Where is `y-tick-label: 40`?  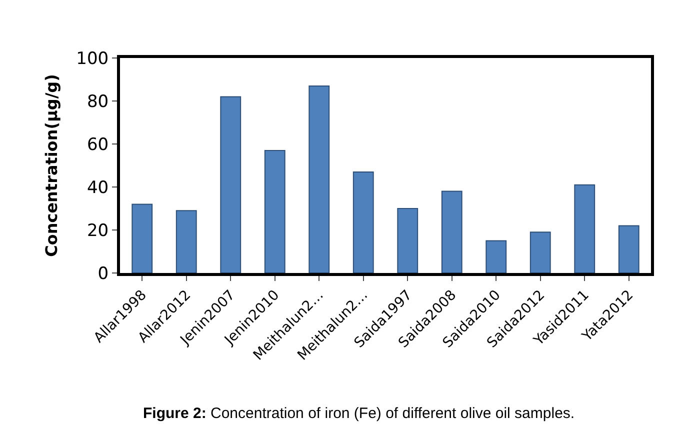
y-tick-label: 40 is located at coordinates (97, 188).